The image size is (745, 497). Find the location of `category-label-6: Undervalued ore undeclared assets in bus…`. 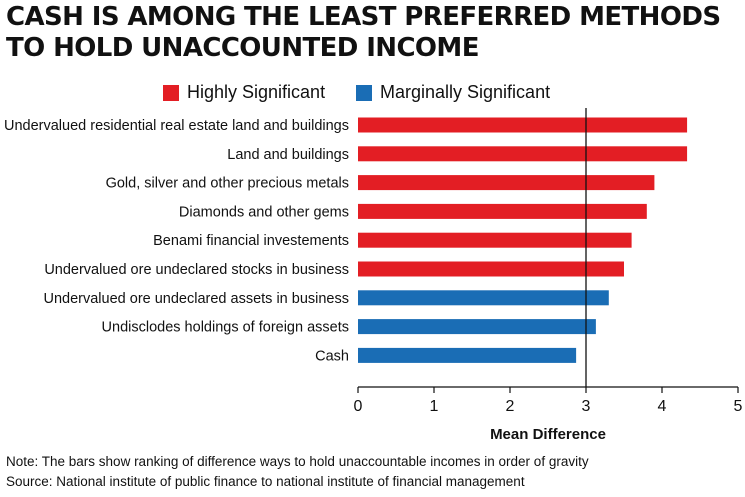

category-label-6: Undervalued ore undeclared assets in bus… is located at coordinates (197, 299).